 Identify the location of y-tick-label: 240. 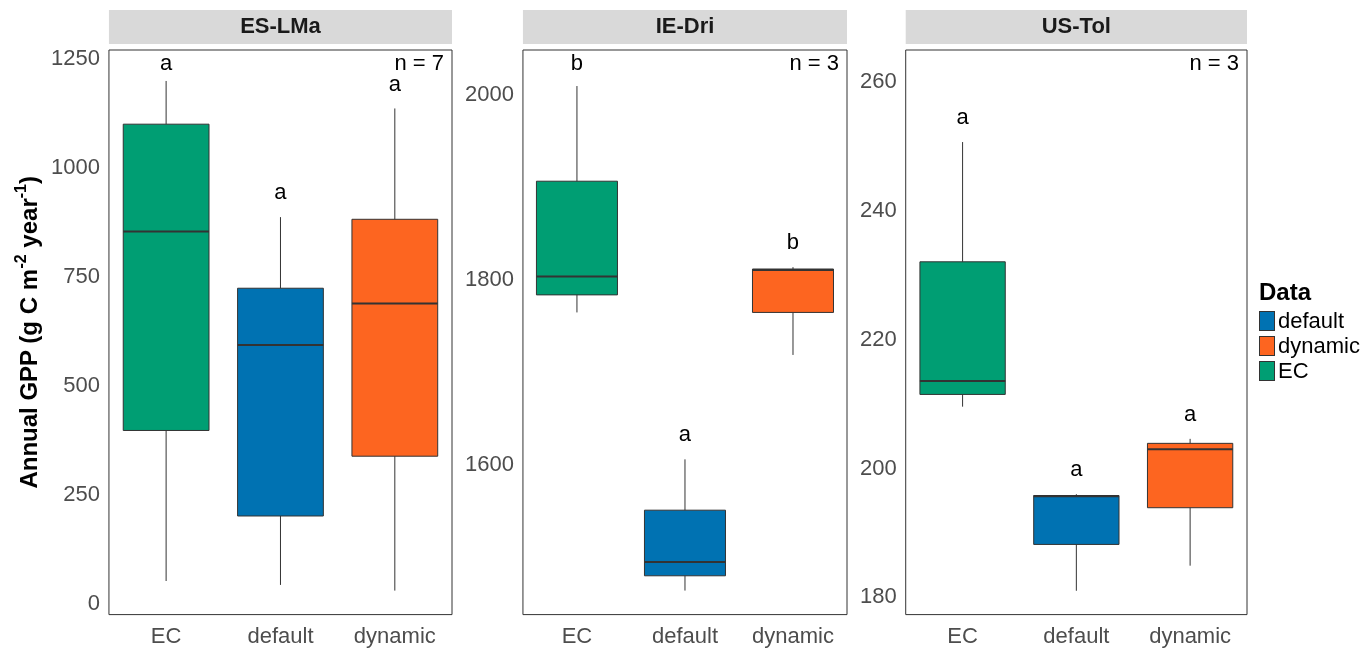
(878, 210).